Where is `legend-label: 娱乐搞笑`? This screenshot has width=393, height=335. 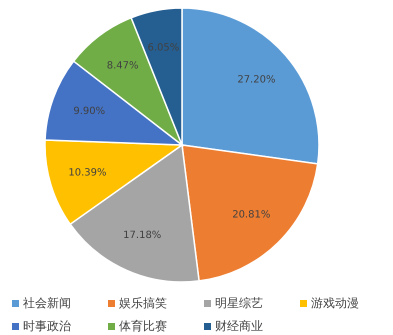 legend-label: 娱乐搞笑 is located at coordinates (143, 303).